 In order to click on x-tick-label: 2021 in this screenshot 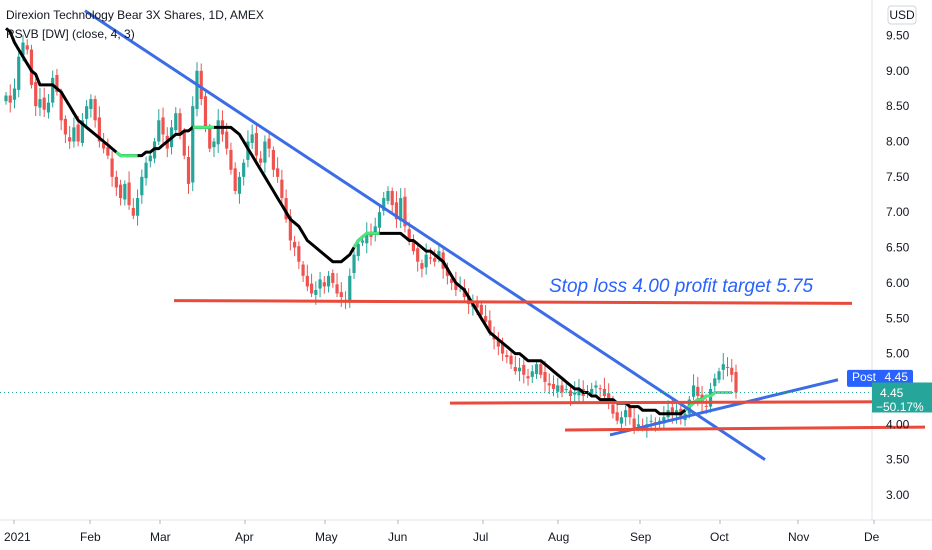, I will do `click(17, 537)`.